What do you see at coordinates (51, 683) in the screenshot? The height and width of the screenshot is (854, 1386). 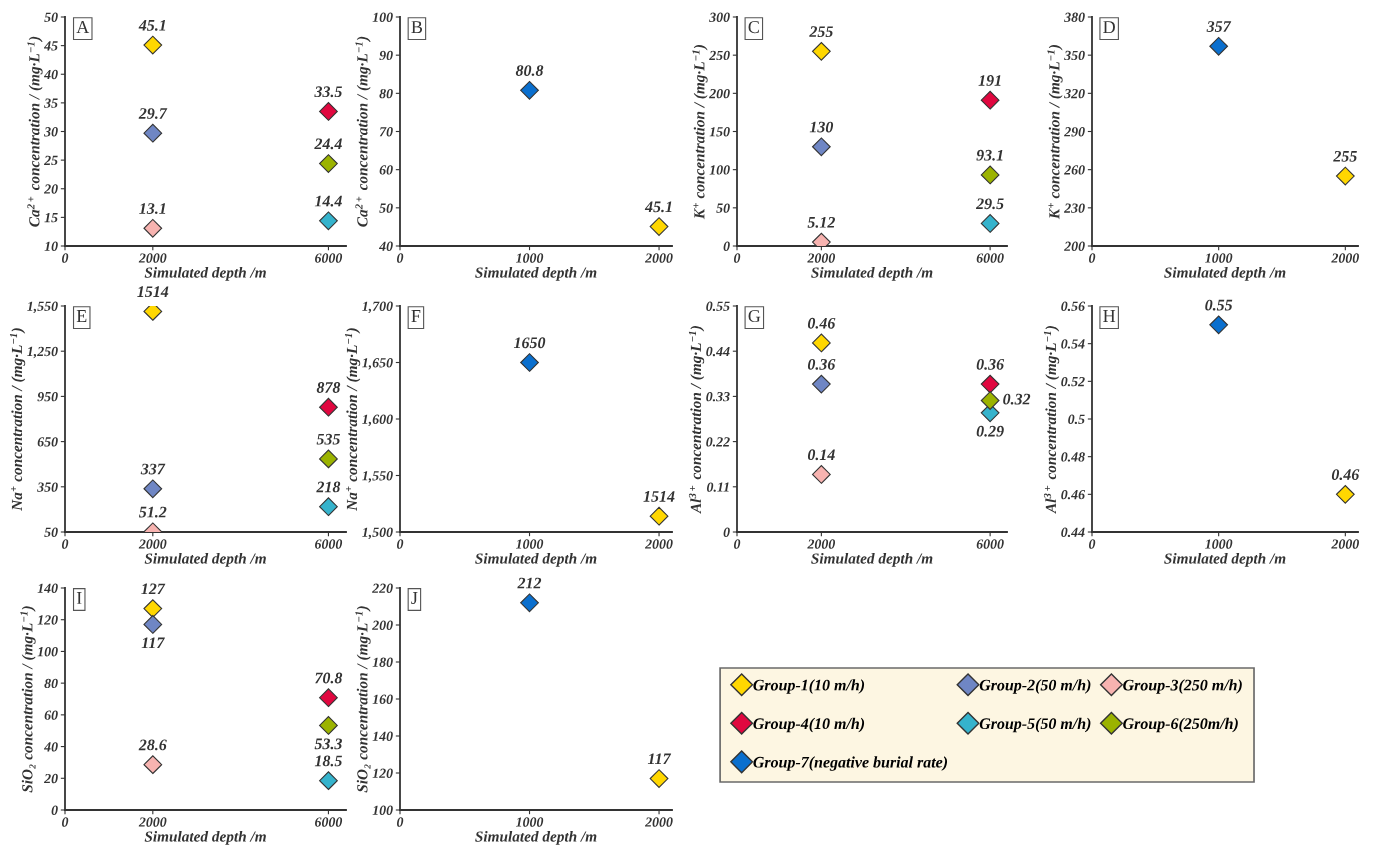 I see `y-tick-label: 80` at bounding box center [51, 683].